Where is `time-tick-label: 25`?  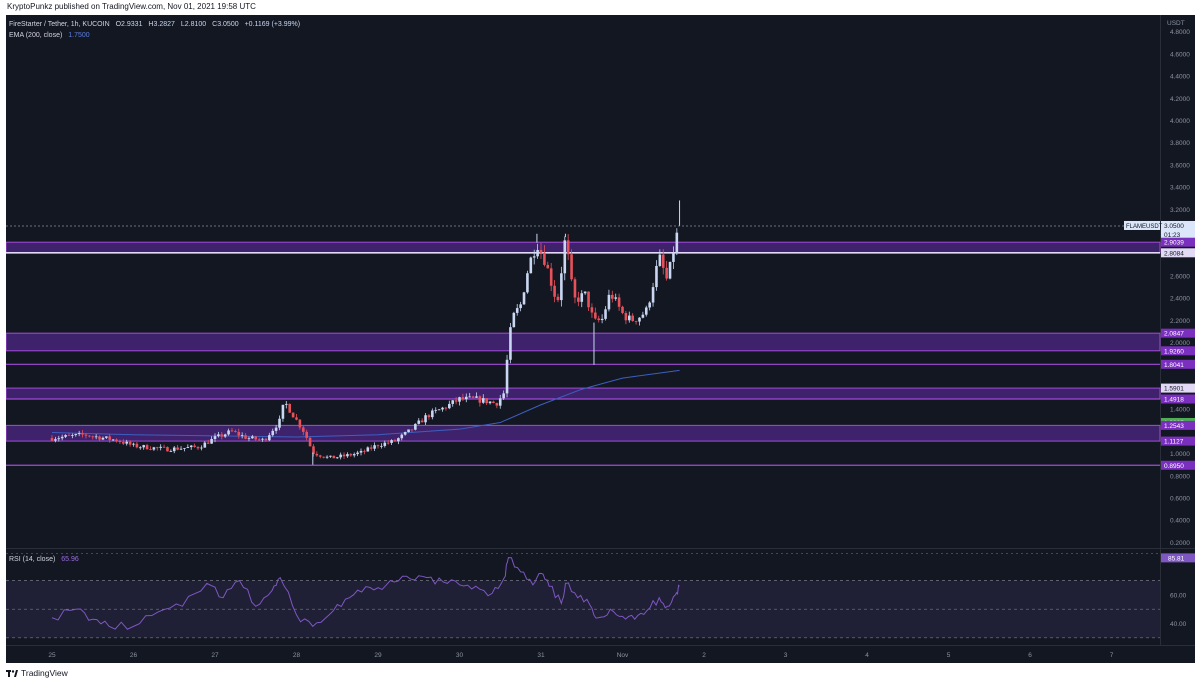
time-tick-label: 25 is located at coordinates (52, 655).